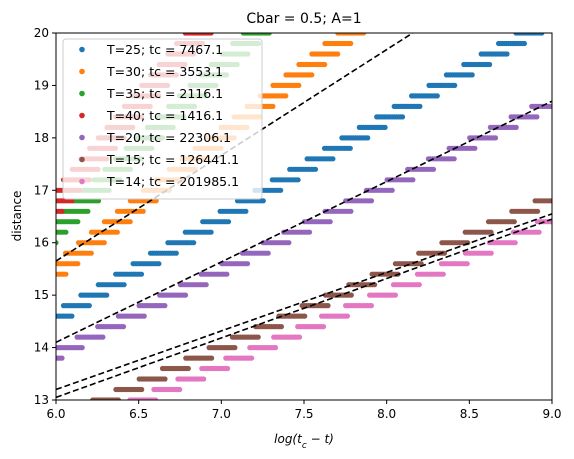 This screenshot has width=574, height=459. I want to click on y-tick-label: 18, so click(41, 138).